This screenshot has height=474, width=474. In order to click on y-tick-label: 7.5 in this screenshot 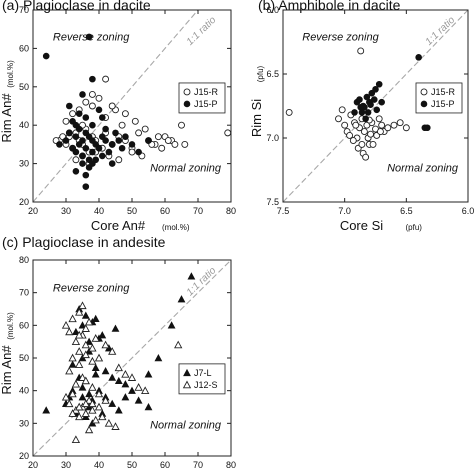, I will do `click(272, 202)`.